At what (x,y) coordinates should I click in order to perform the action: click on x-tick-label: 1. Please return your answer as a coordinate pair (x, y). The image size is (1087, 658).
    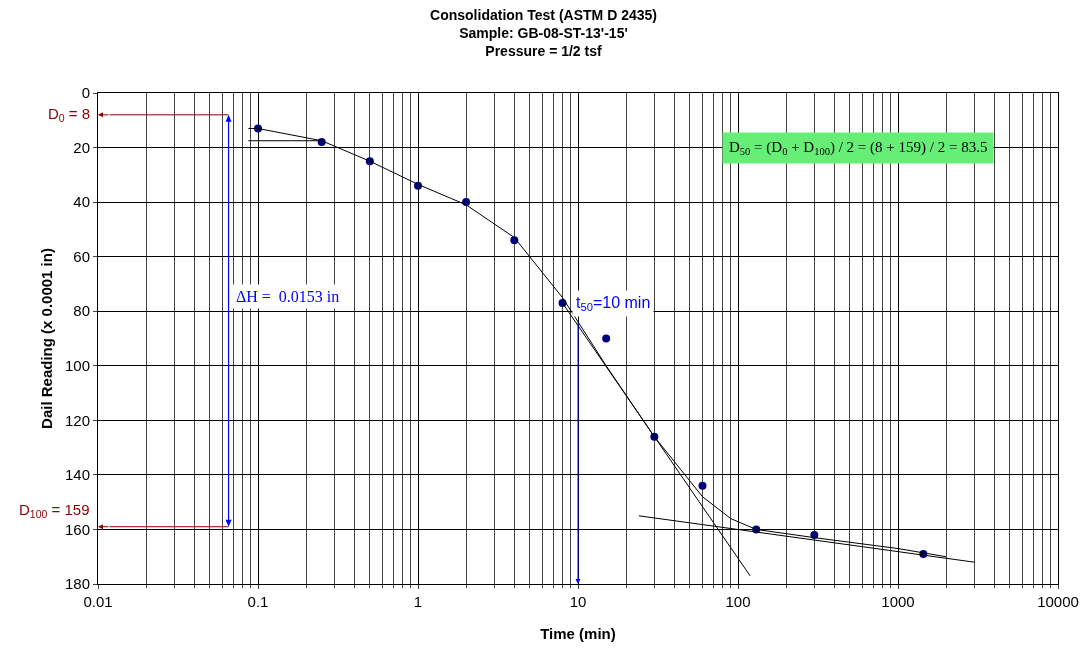
    Looking at the image, I should click on (418, 601).